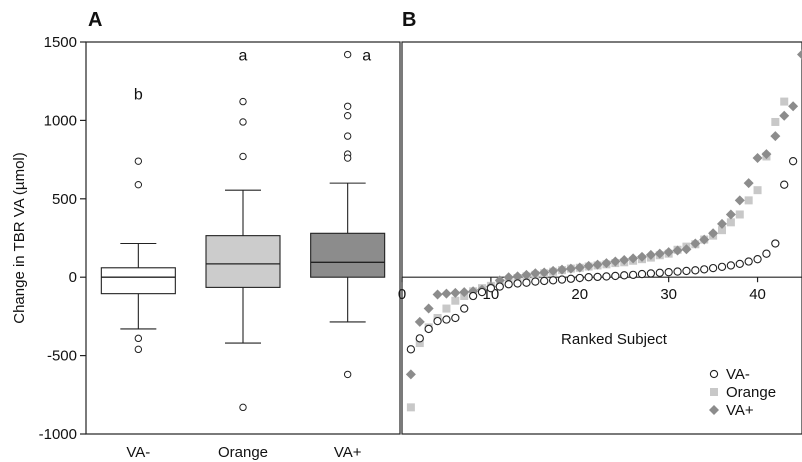 The image size is (802, 462). Describe the element at coordinates (348, 452) in the screenshot. I see `x-category-label: VA+` at that location.